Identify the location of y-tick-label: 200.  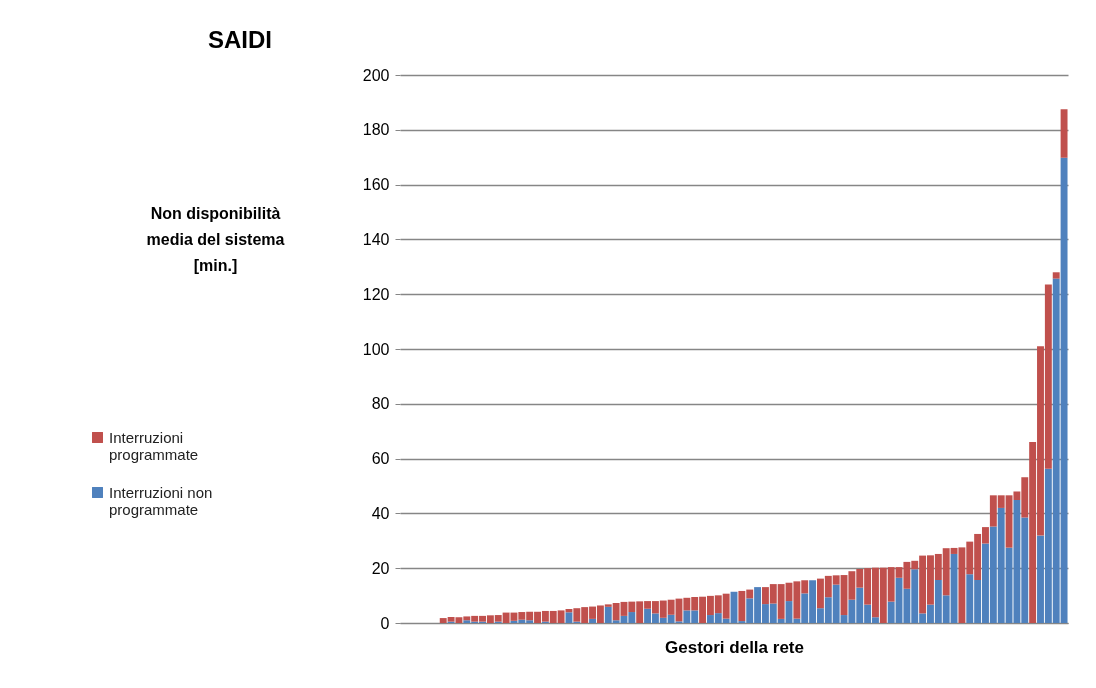
(376, 75).